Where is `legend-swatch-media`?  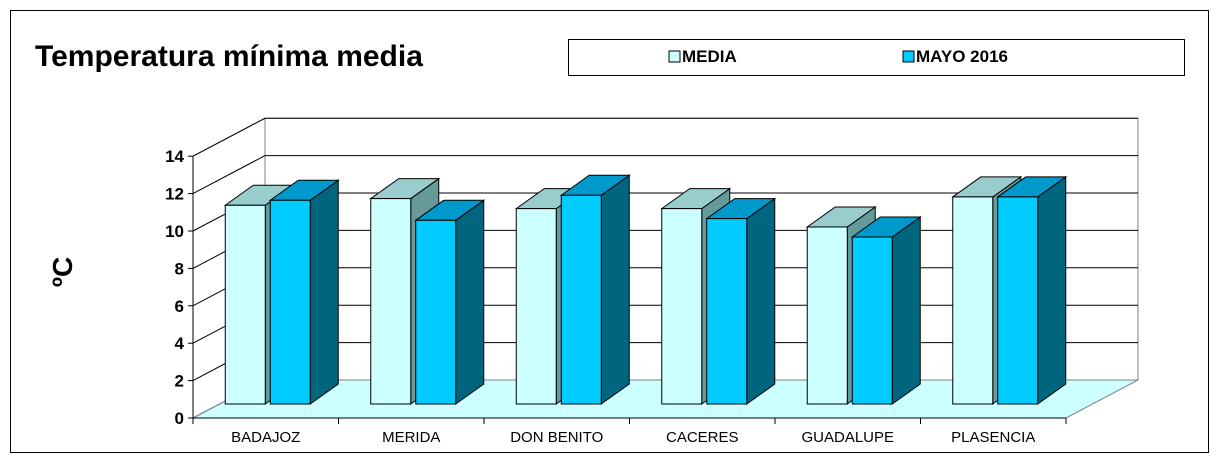
legend-swatch-media is located at coordinates (674, 56).